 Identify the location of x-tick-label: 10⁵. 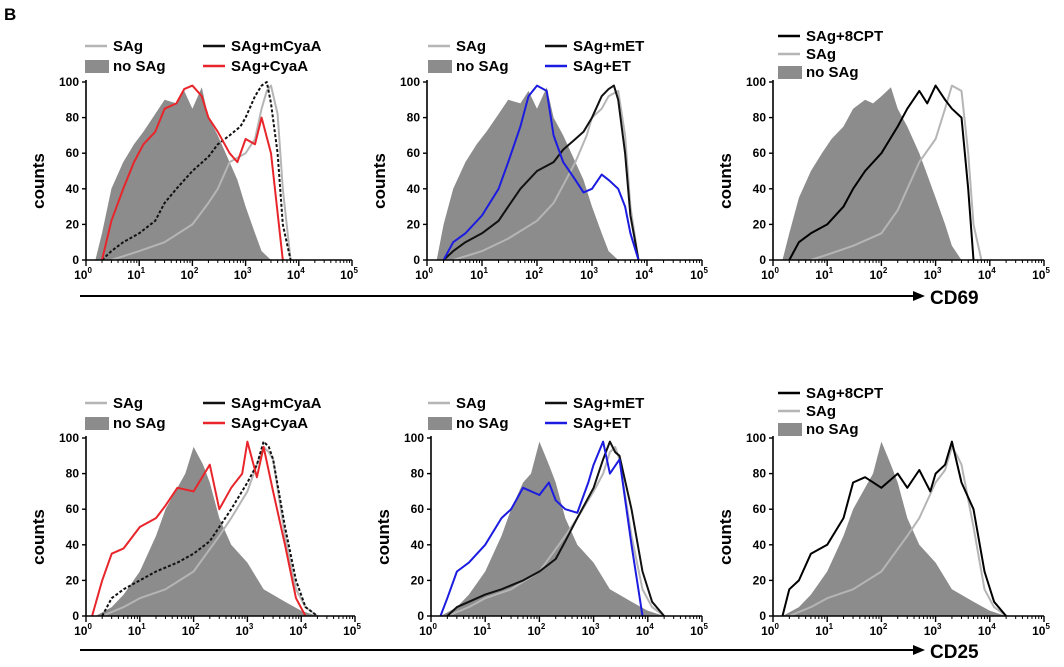
(349, 274).